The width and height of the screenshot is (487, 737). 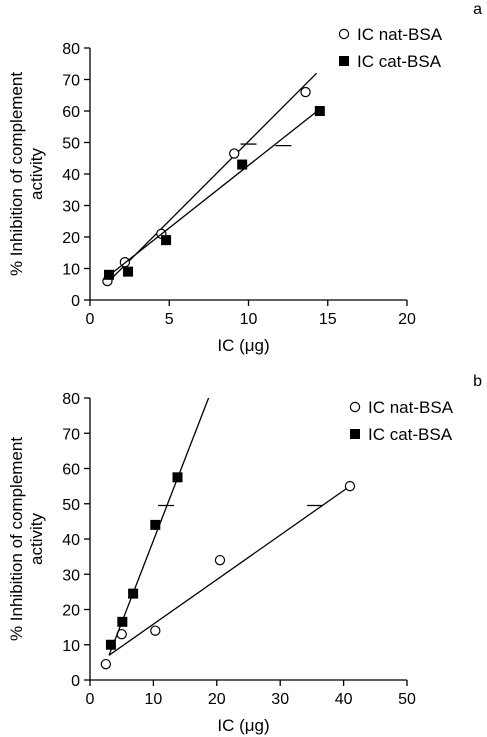 I want to click on x-tick-label: 5, so click(x=169, y=319).